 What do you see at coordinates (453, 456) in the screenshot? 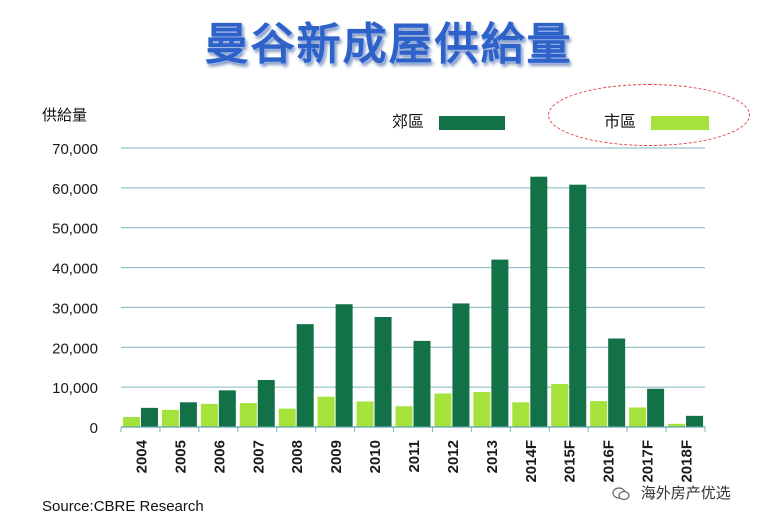
I see `x-tick-label: 2012` at bounding box center [453, 456].